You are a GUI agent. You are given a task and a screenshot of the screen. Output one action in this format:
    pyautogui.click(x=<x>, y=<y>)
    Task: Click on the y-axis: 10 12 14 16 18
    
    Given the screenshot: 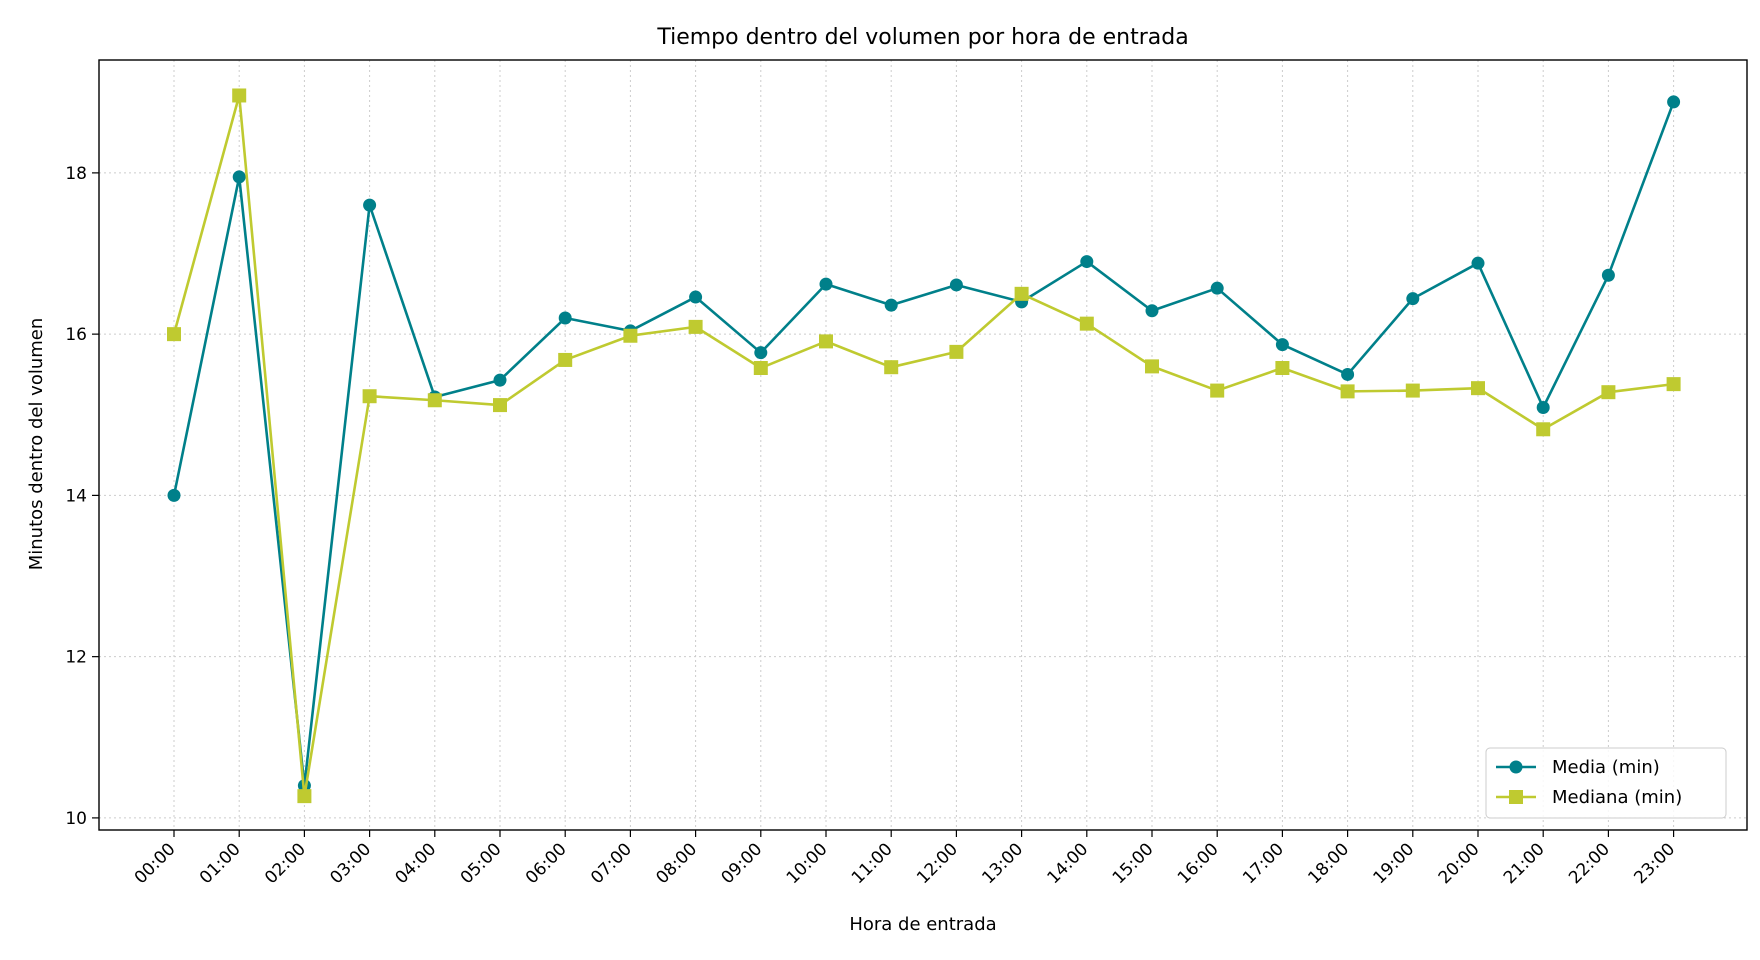 What is the action you would take?
    pyautogui.click(x=82, y=496)
    